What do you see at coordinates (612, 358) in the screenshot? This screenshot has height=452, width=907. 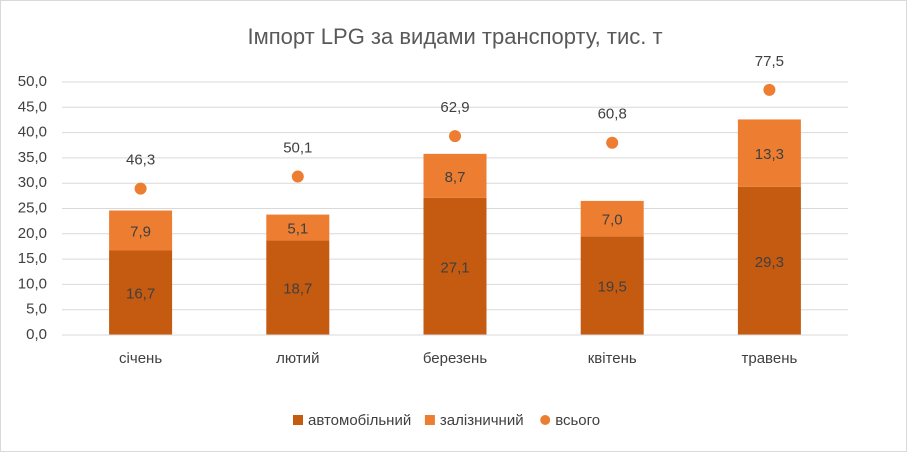 I see `x-tick-label: квітень` at bounding box center [612, 358].